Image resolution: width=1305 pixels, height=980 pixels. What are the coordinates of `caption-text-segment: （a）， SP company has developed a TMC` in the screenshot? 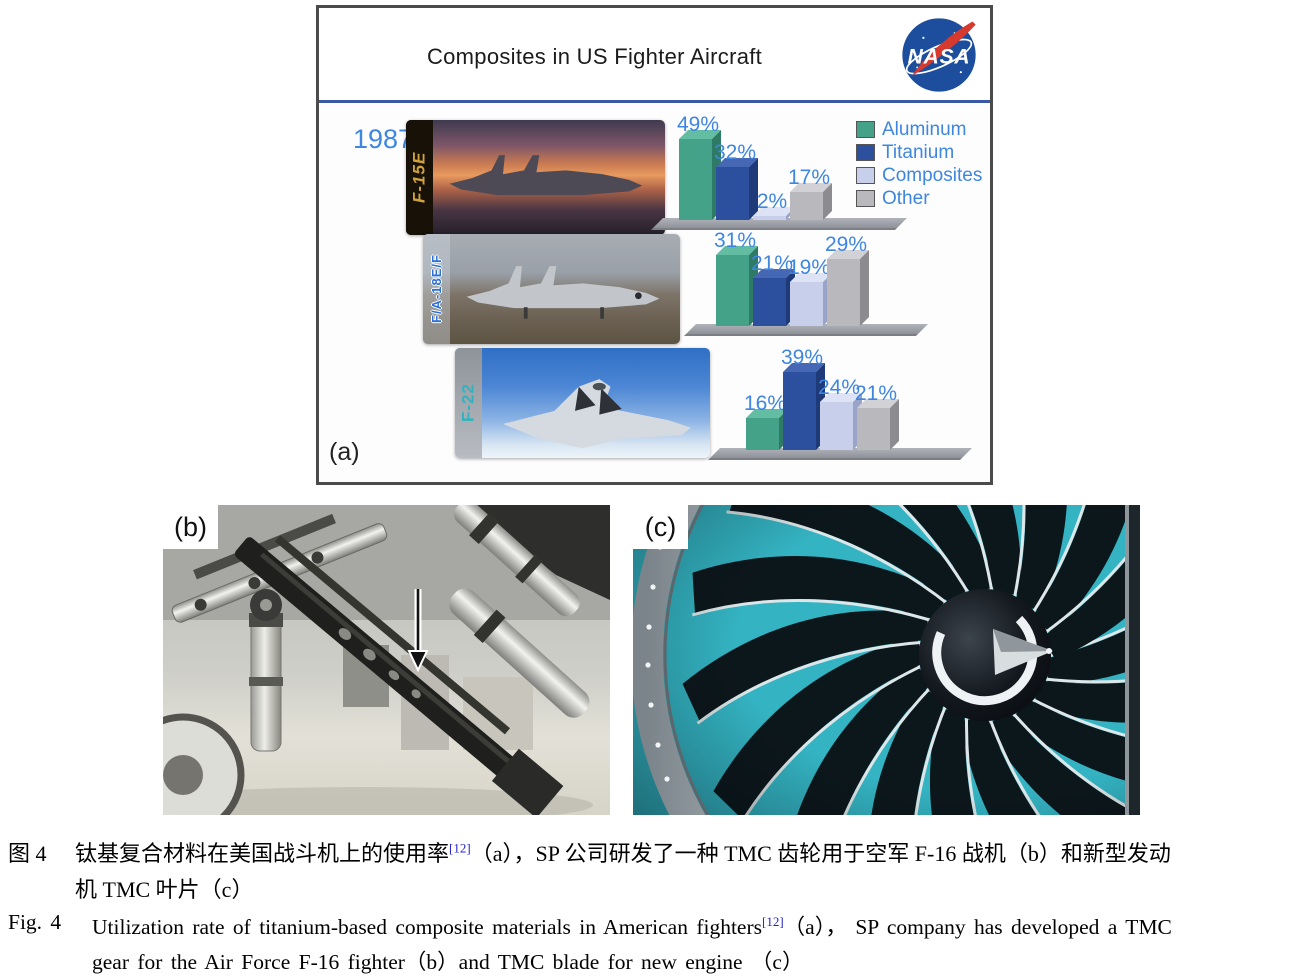 It's located at (977, 927).